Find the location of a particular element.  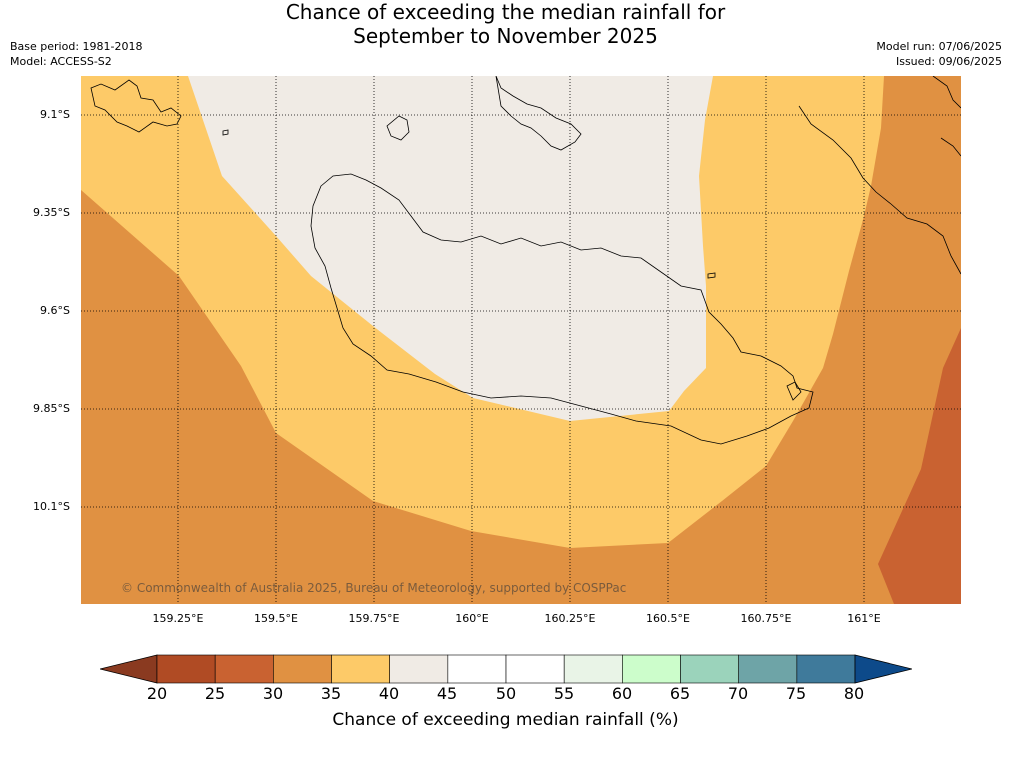

colorbar-tick-label: 70 is located at coordinates (738, 693).